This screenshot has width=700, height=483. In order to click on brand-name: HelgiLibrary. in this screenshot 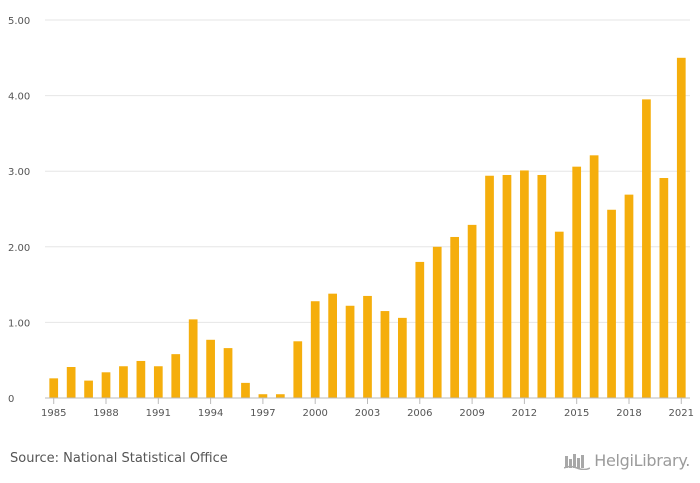, I will do `click(642, 460)`.